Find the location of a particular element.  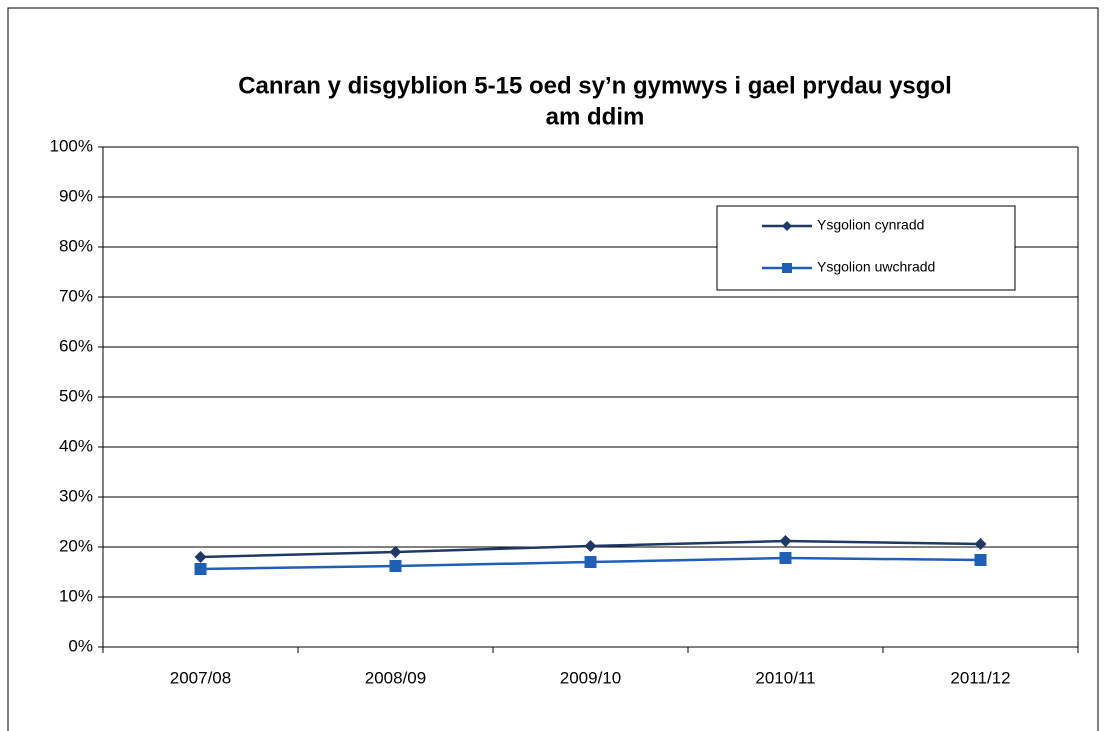

legend-label: Ysgolion uwchradd is located at coordinates (876, 267).